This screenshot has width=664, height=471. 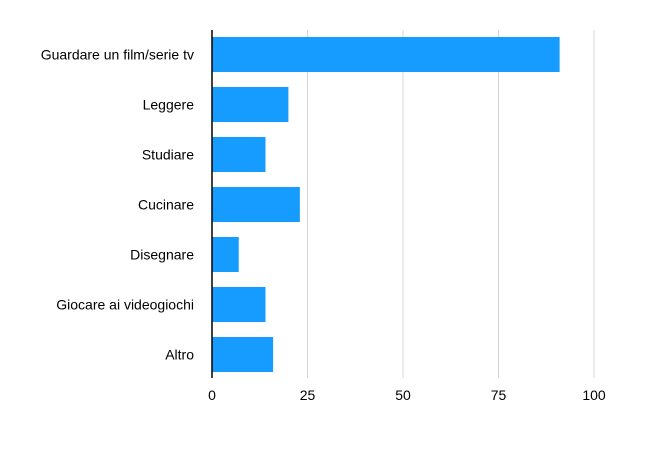 I want to click on x-tick-labels: 0 25 50 75 100, so click(x=407, y=395).